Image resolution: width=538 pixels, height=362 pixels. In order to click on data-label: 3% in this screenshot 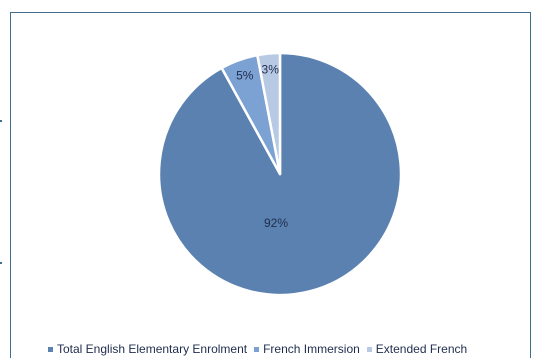, I will do `click(271, 70)`.